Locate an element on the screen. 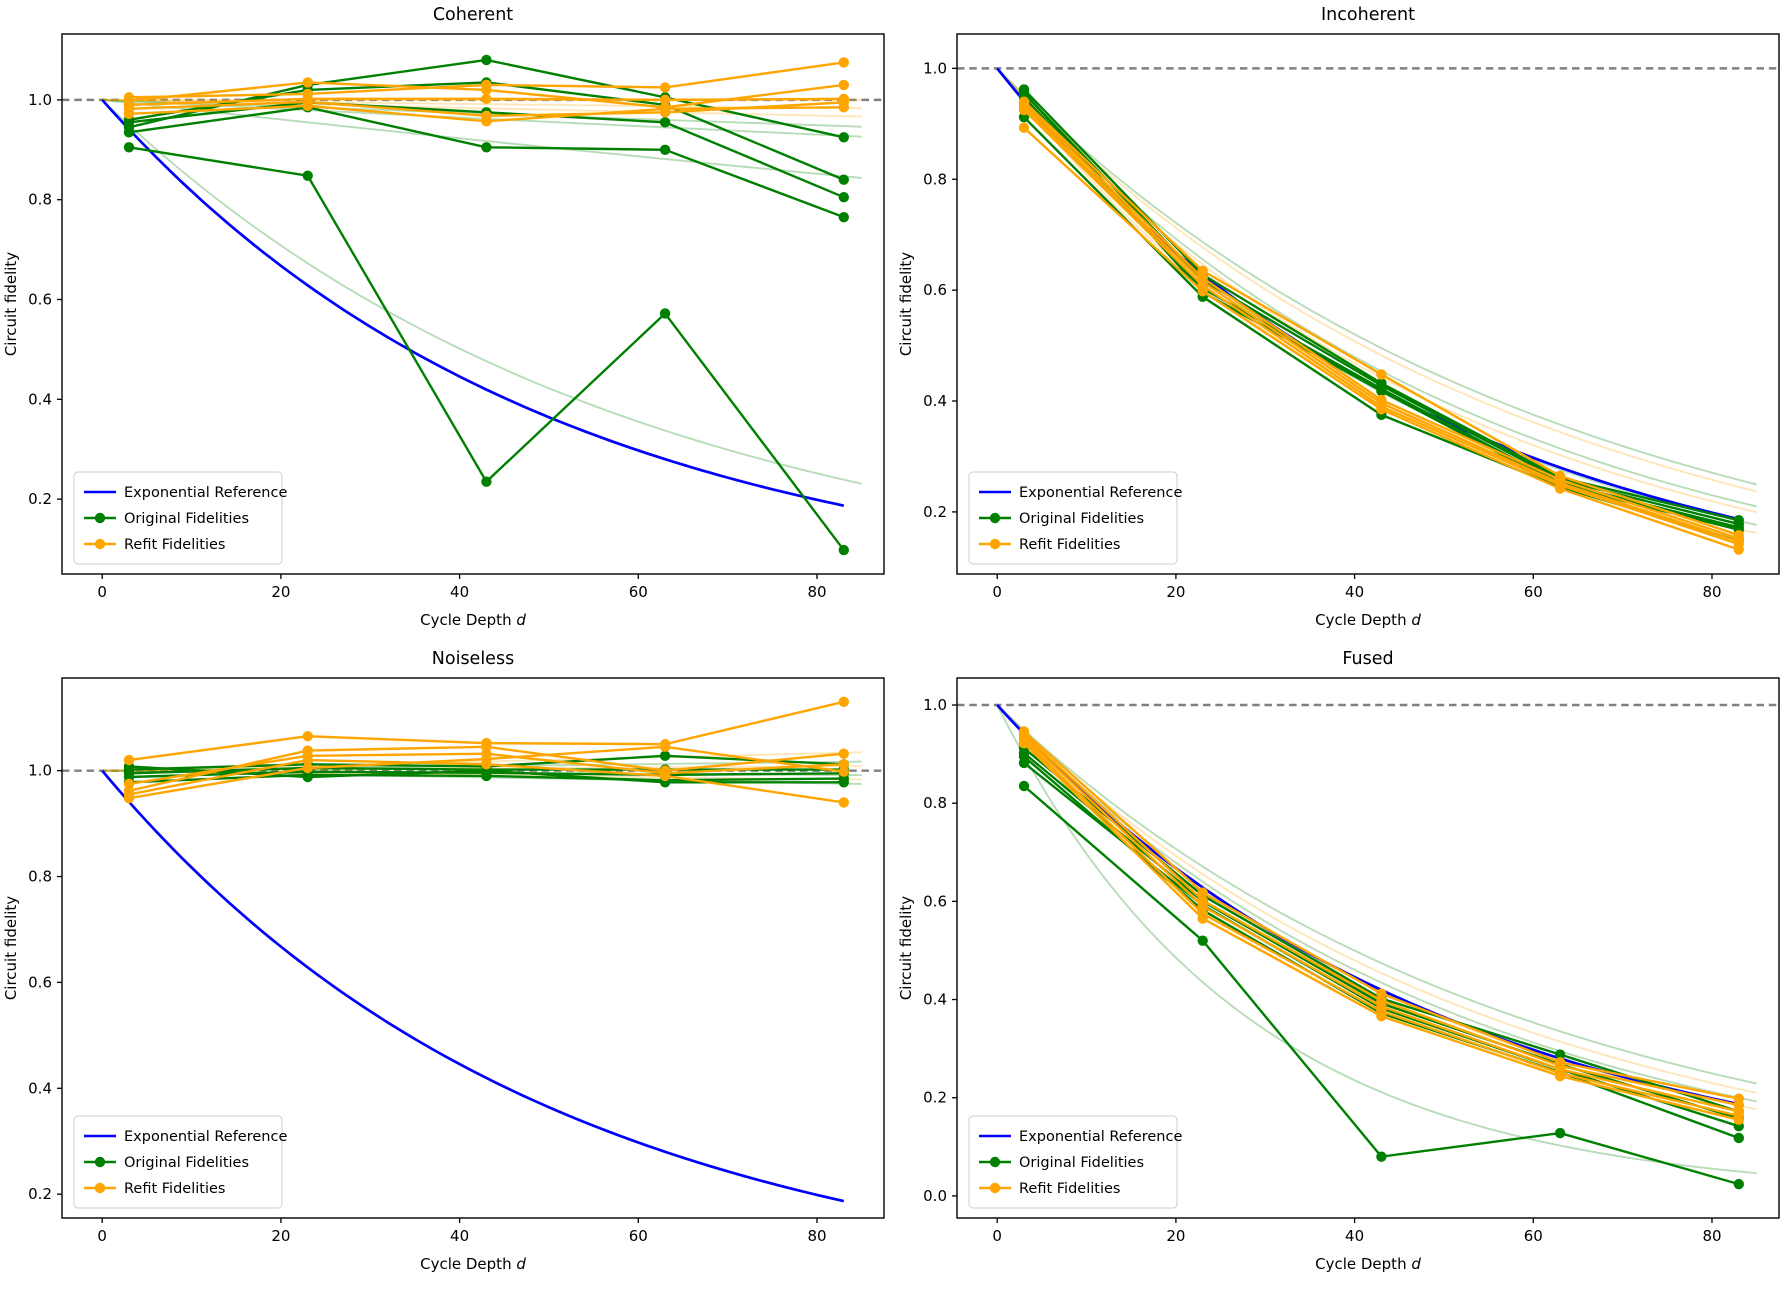 Image resolution: width=1790 pixels, height=1289 pixels. subplot-title: Fused is located at coordinates (1367, 659).